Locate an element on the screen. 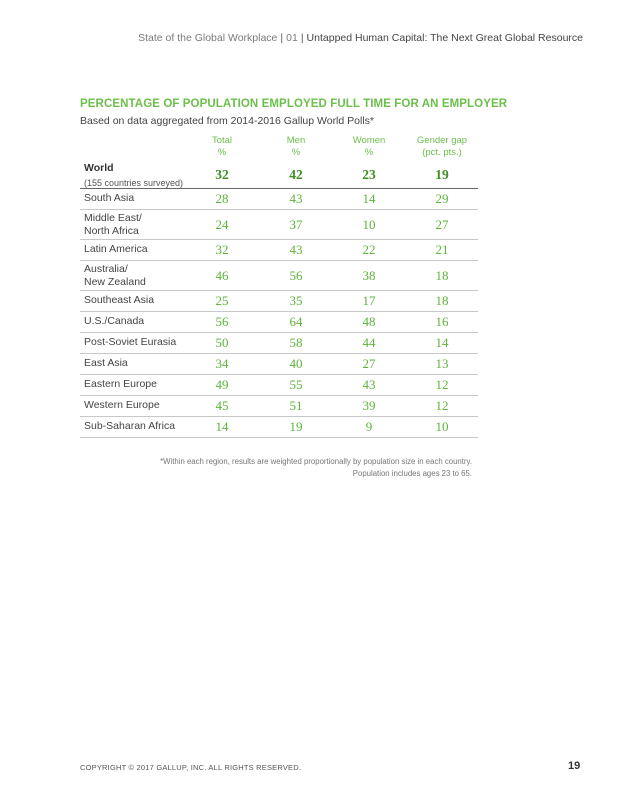 The image size is (638, 798). region-name: Sub-Saharan Africa is located at coordinates (130, 426).